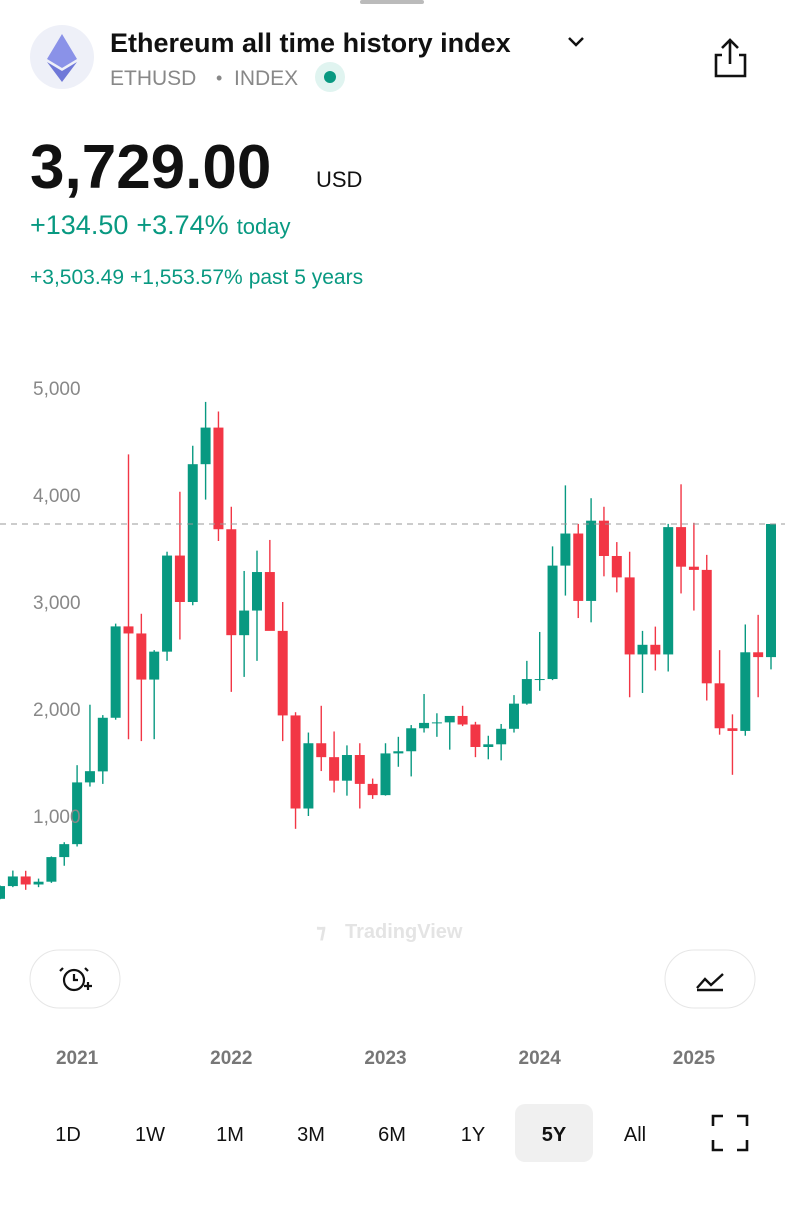 The height and width of the screenshot is (1205, 785). I want to click on title: Ethereum all time history index, so click(310, 43).